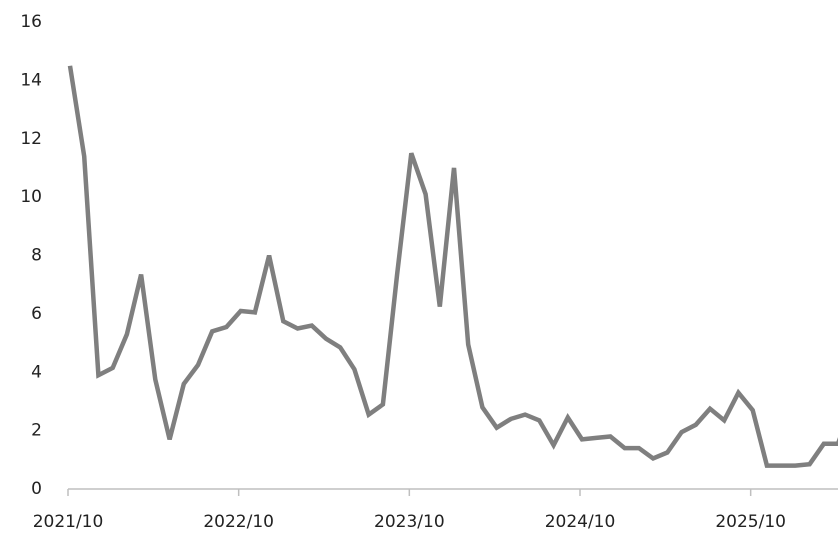 The height and width of the screenshot is (534, 838). What do you see at coordinates (750, 522) in the screenshot?
I see `x-tick-label: 2025/10` at bounding box center [750, 522].